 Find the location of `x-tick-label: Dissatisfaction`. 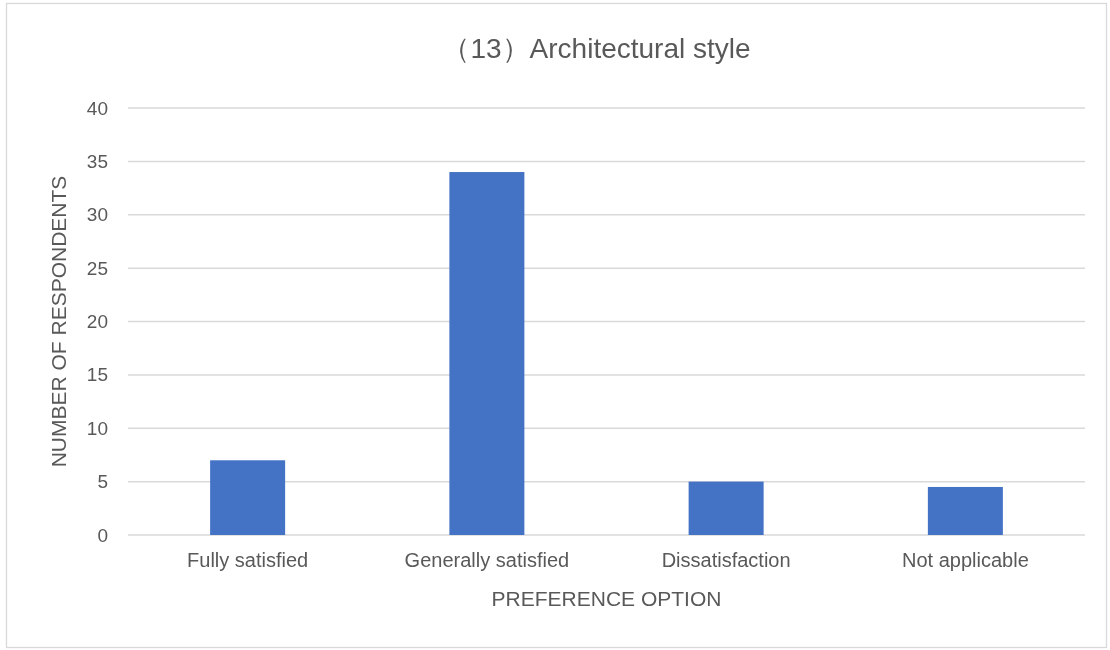

x-tick-label: Dissatisfaction is located at coordinates (726, 560).